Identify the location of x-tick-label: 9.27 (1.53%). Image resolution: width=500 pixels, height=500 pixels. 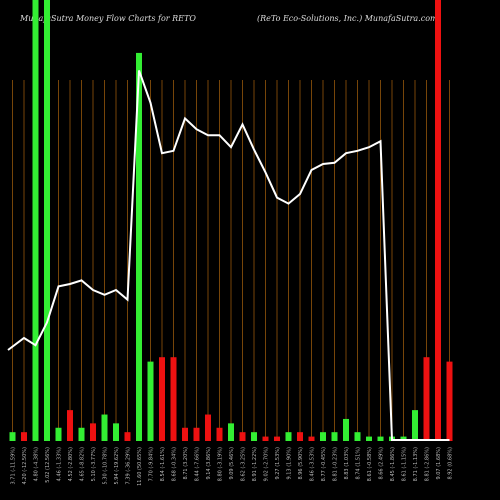
(278, 463).